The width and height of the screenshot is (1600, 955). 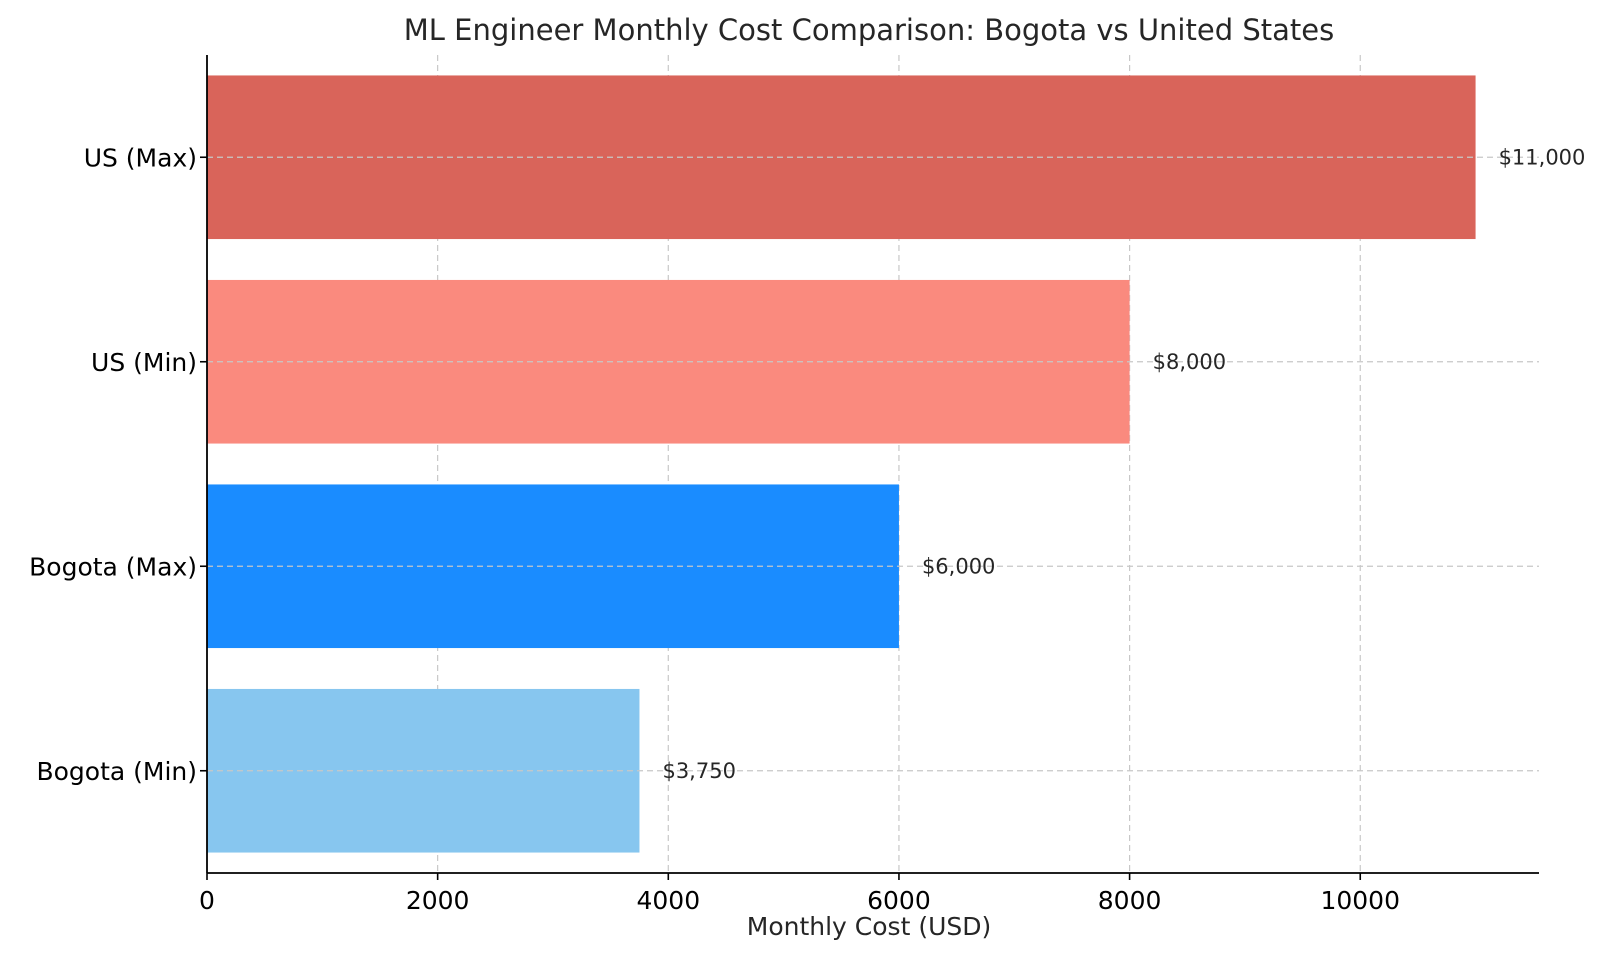 What do you see at coordinates (116, 771) in the screenshot?
I see `category-label: Bogota (Min)` at bounding box center [116, 771].